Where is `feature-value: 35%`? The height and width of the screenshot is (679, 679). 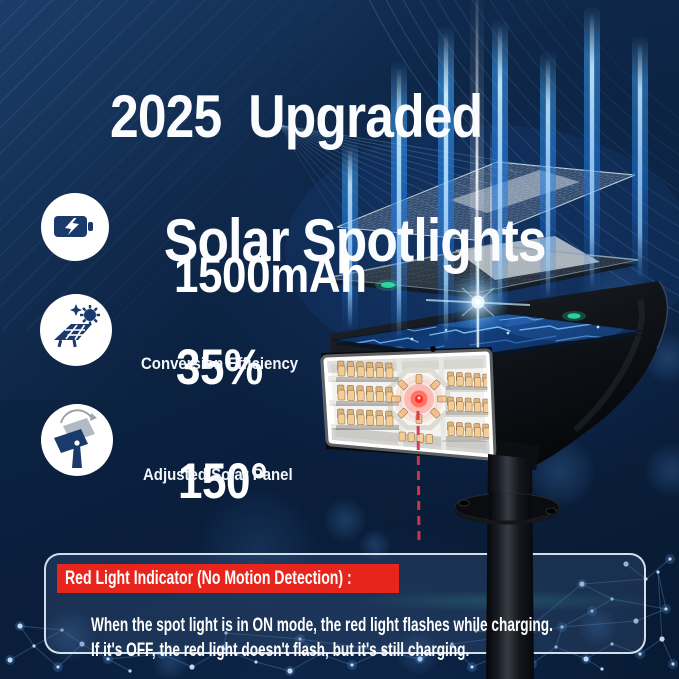 feature-value: 35% is located at coordinates (219, 367).